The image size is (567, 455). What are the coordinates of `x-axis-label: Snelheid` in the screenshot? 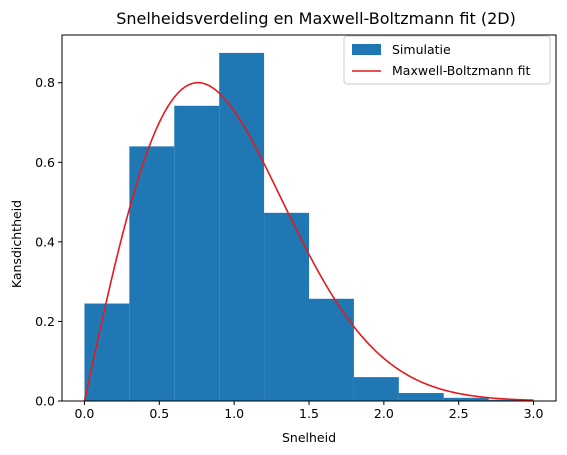 It's located at (309, 437).